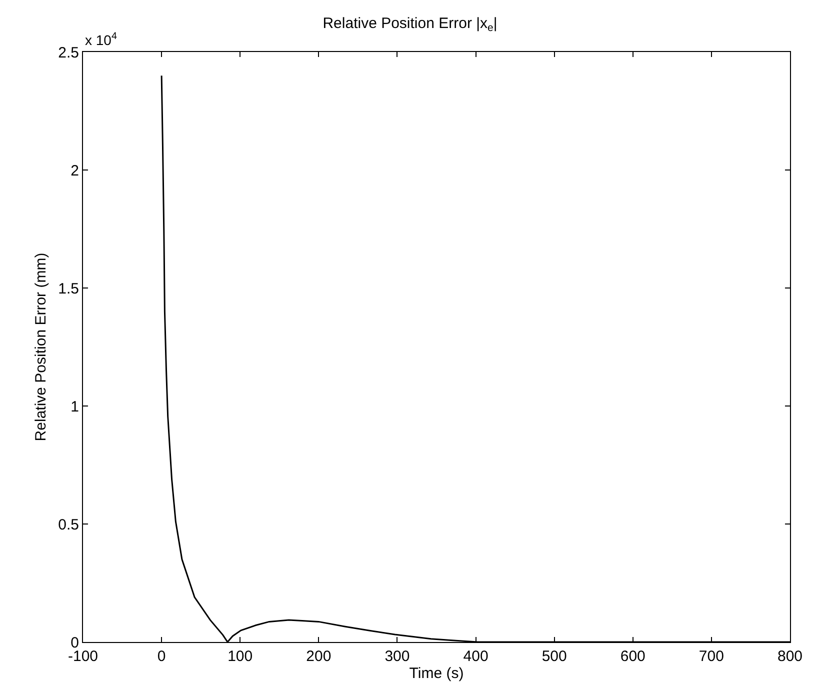 This screenshot has width=820, height=690. What do you see at coordinates (436, 673) in the screenshot?
I see `x-axis-title: Time (s)` at bounding box center [436, 673].